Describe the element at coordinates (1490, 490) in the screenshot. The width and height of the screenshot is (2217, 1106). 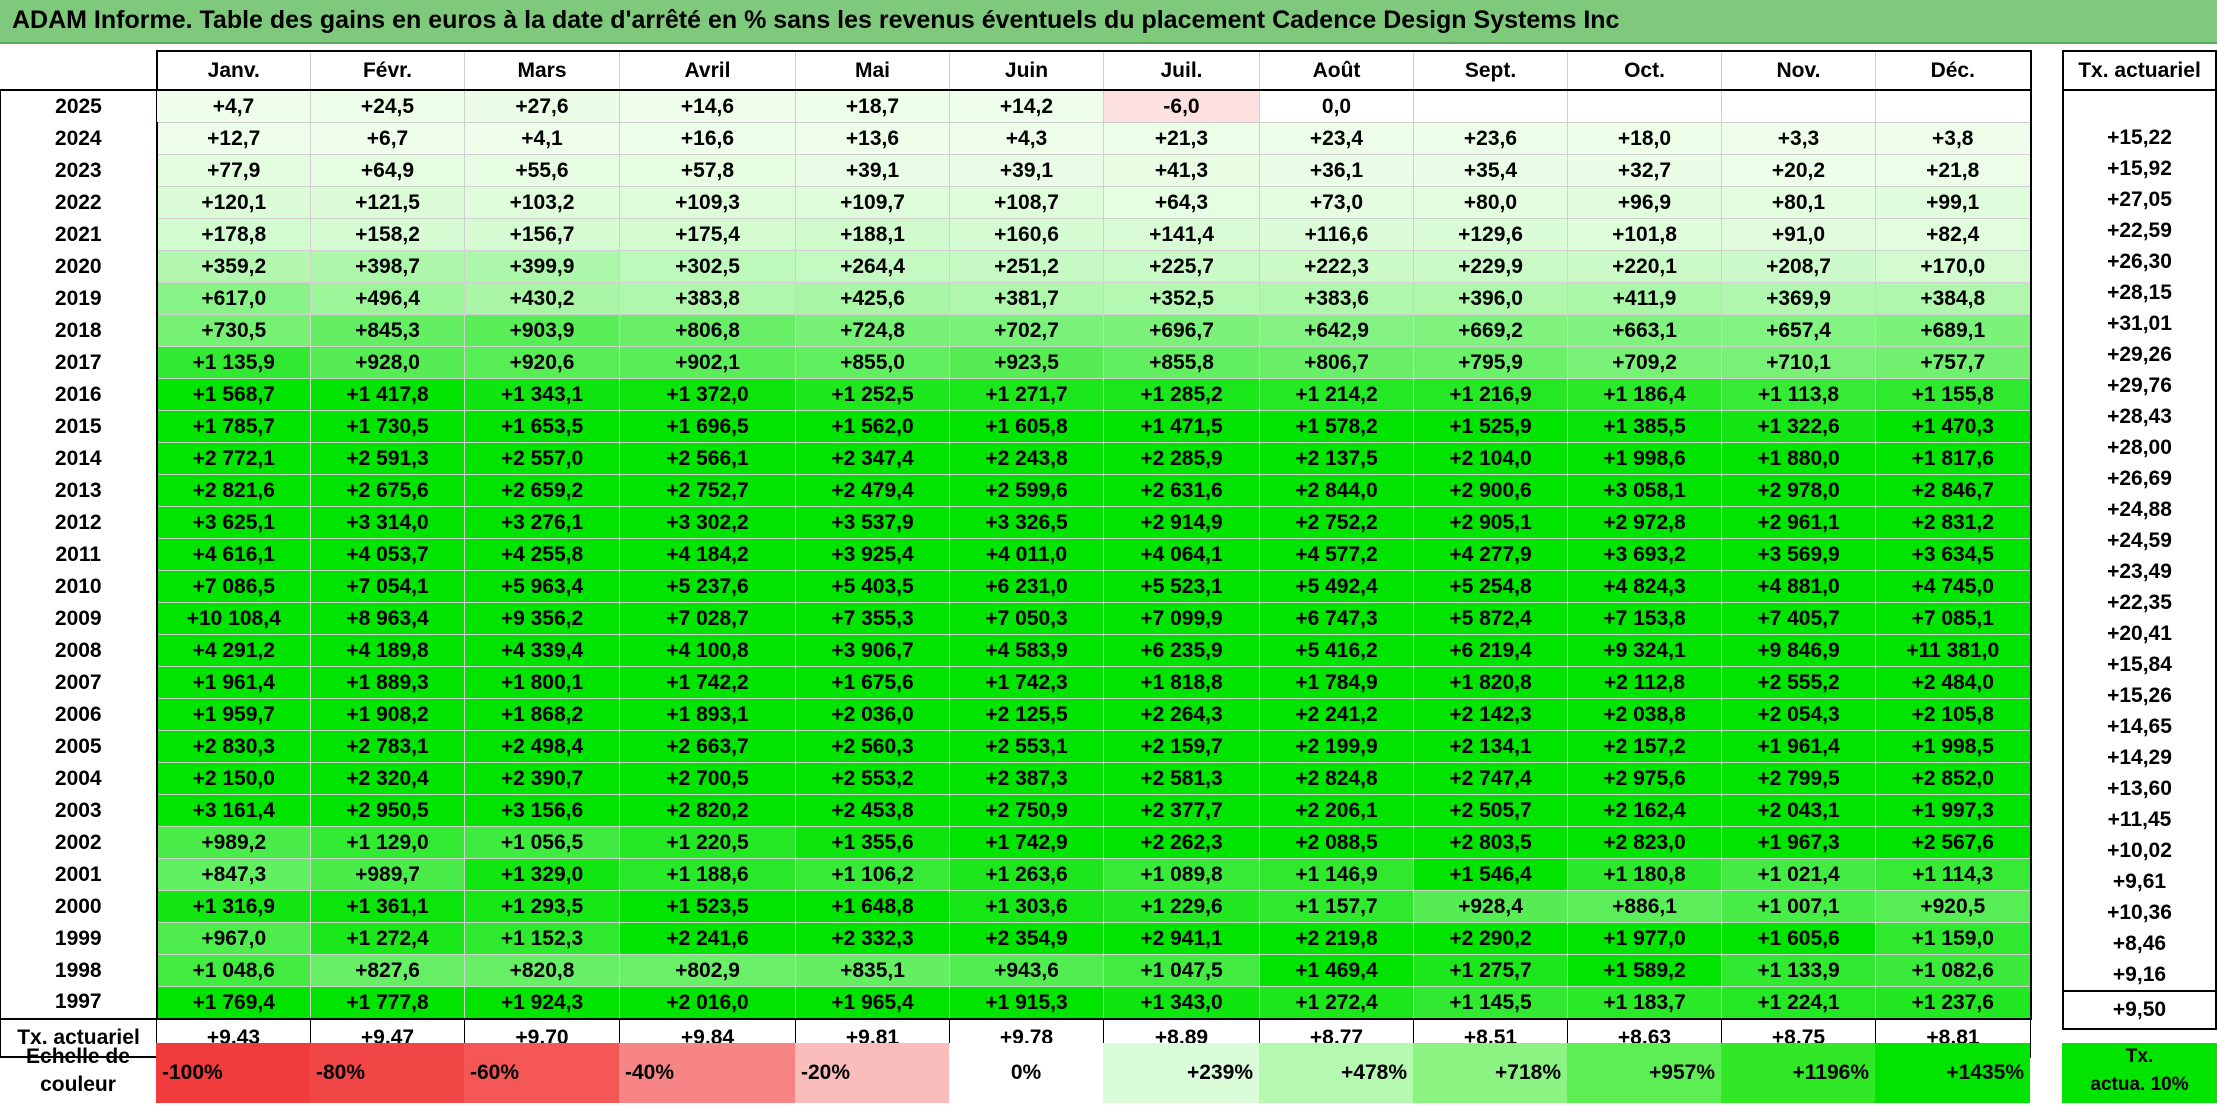
I see `gain-cell: +2 900,6` at that location.